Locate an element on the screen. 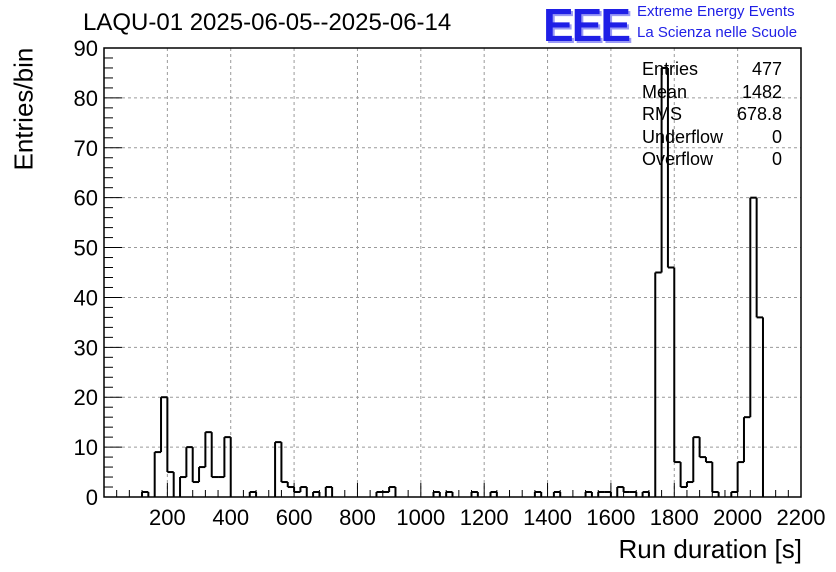 The image size is (836, 572). x-tick-label: 200 is located at coordinates (167, 517).